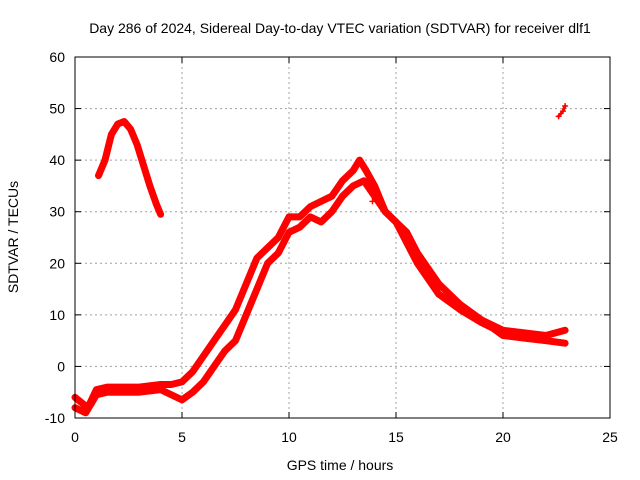 This screenshot has width=640, height=480. I want to click on x-tick-label: 15, so click(396, 437).